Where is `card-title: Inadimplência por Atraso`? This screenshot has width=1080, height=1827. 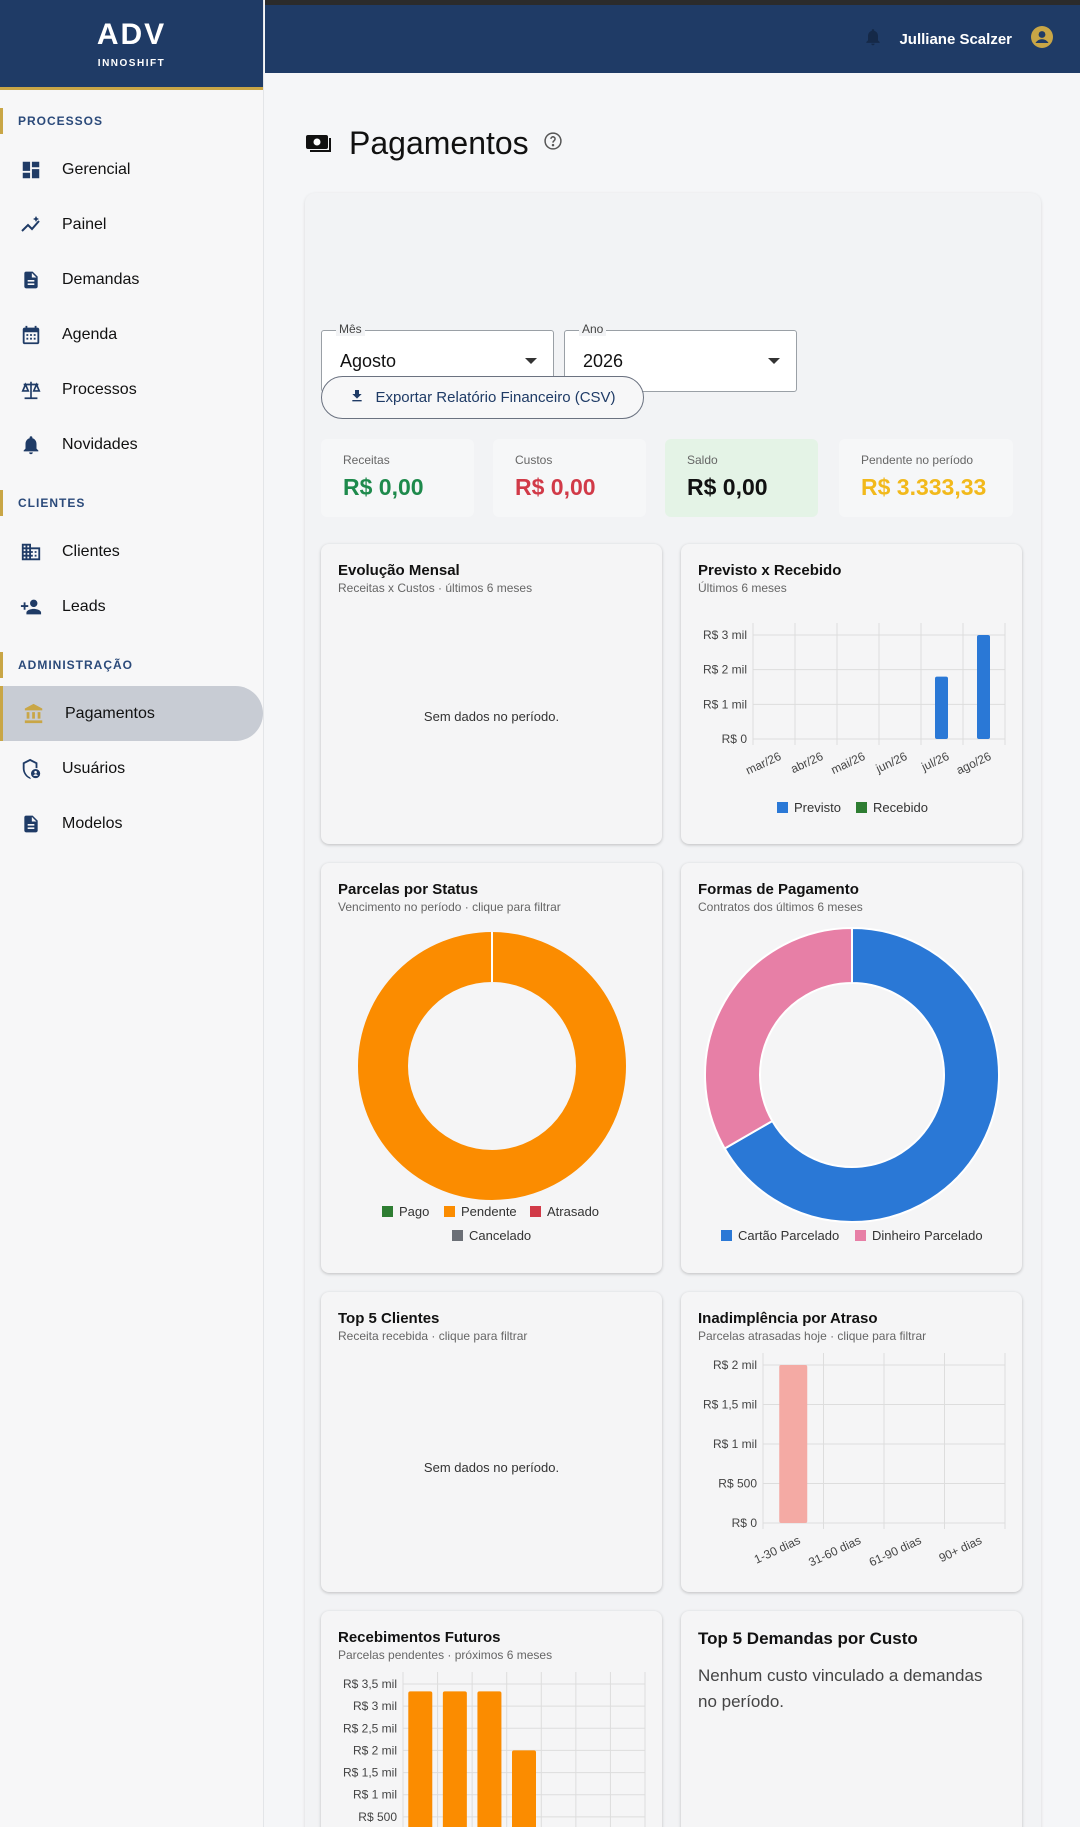
card-title: Inadimplência por Atraso is located at coordinates (788, 1318).